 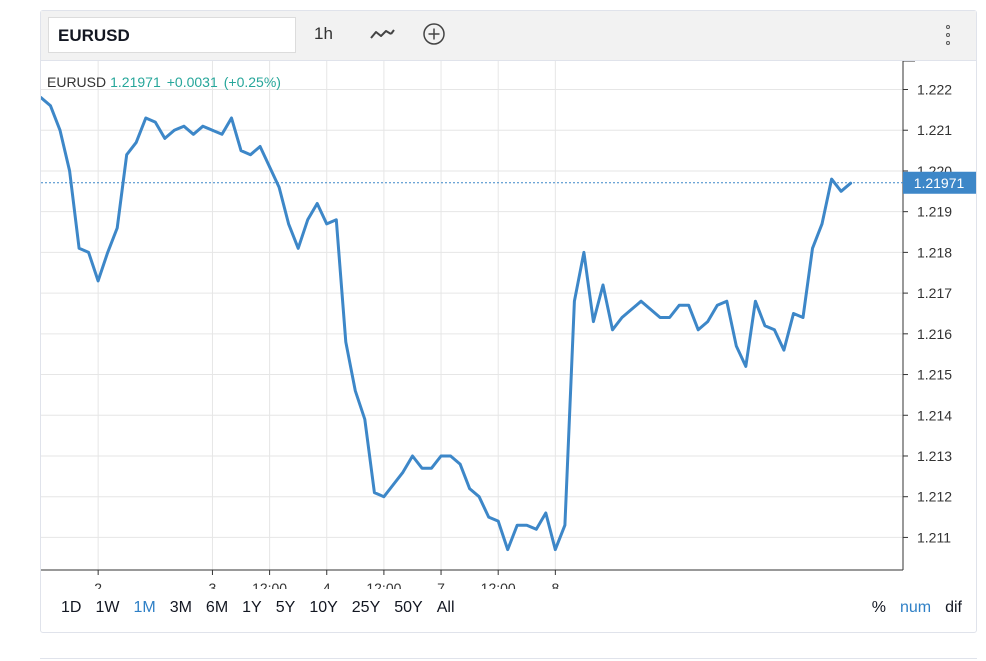 What do you see at coordinates (285, 607) in the screenshot?
I see `range-5y-button: 5Y` at bounding box center [285, 607].